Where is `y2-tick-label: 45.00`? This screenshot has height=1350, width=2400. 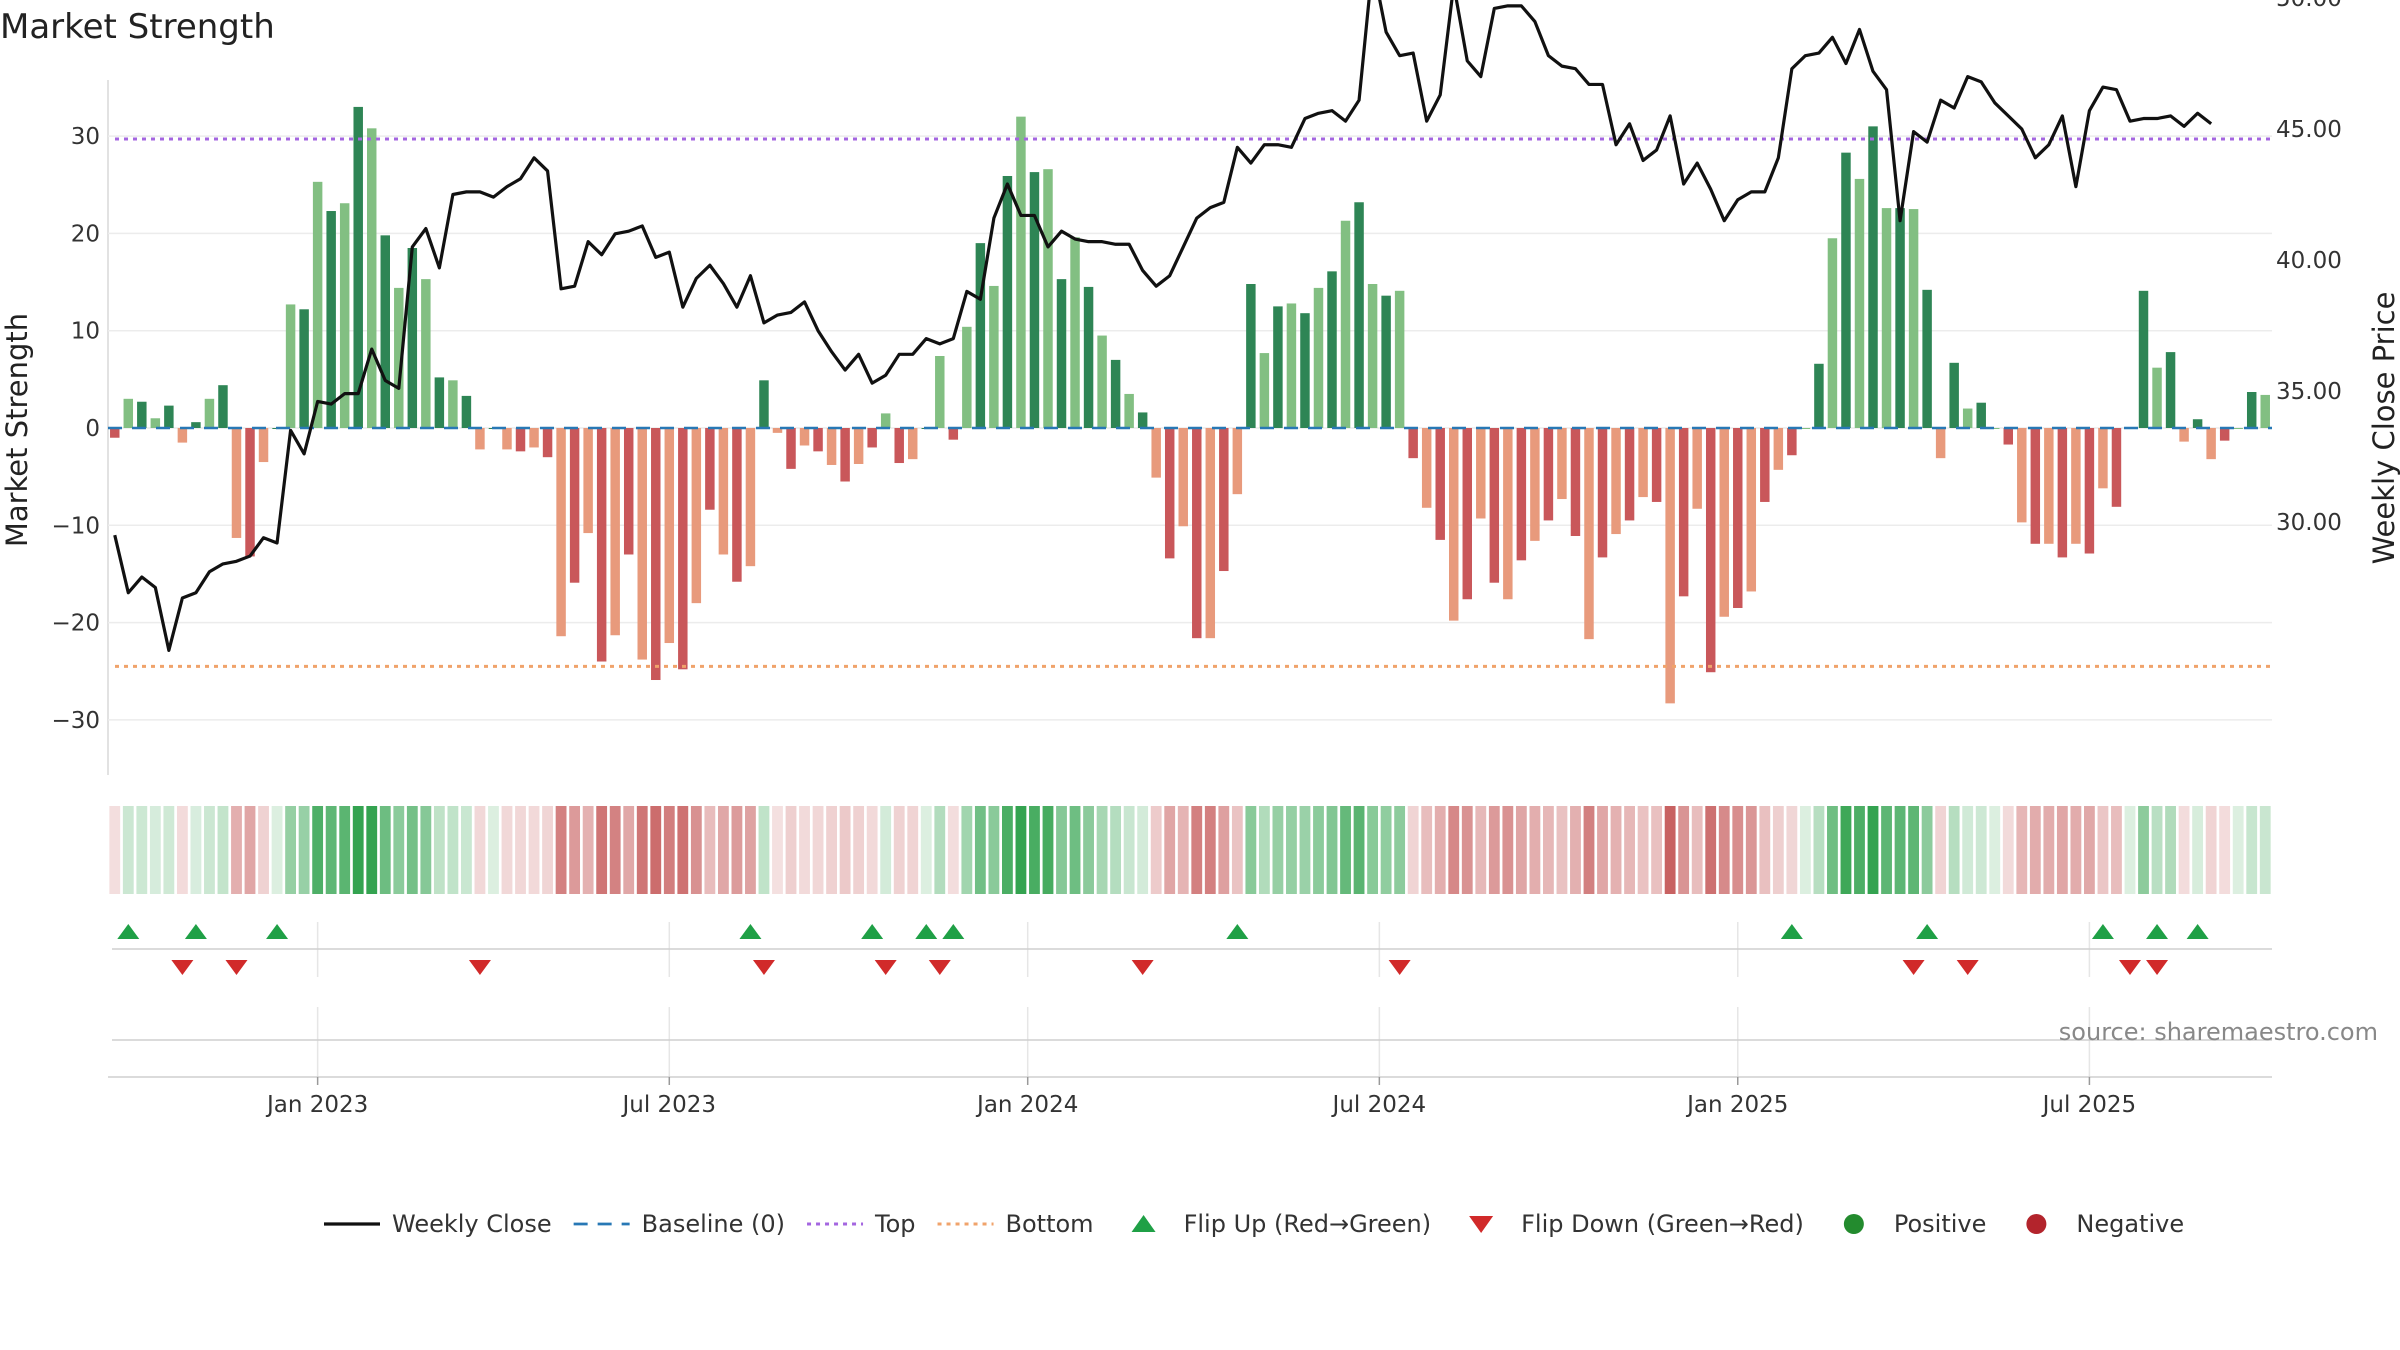 y2-tick-label: 45.00 is located at coordinates (2309, 130).